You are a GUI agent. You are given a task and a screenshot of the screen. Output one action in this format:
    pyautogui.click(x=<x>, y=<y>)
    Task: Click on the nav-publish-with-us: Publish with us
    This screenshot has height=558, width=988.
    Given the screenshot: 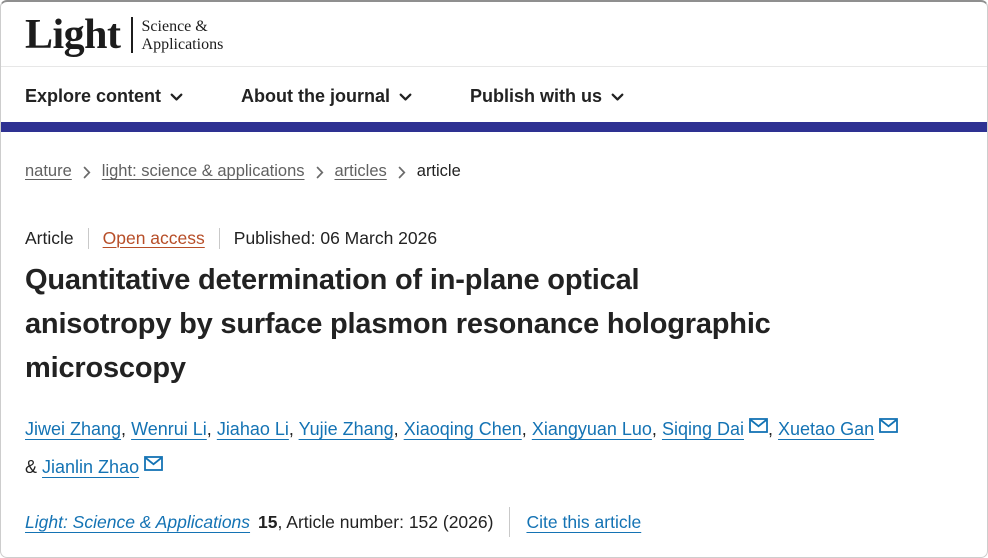 What is the action you would take?
    pyautogui.click(x=547, y=96)
    